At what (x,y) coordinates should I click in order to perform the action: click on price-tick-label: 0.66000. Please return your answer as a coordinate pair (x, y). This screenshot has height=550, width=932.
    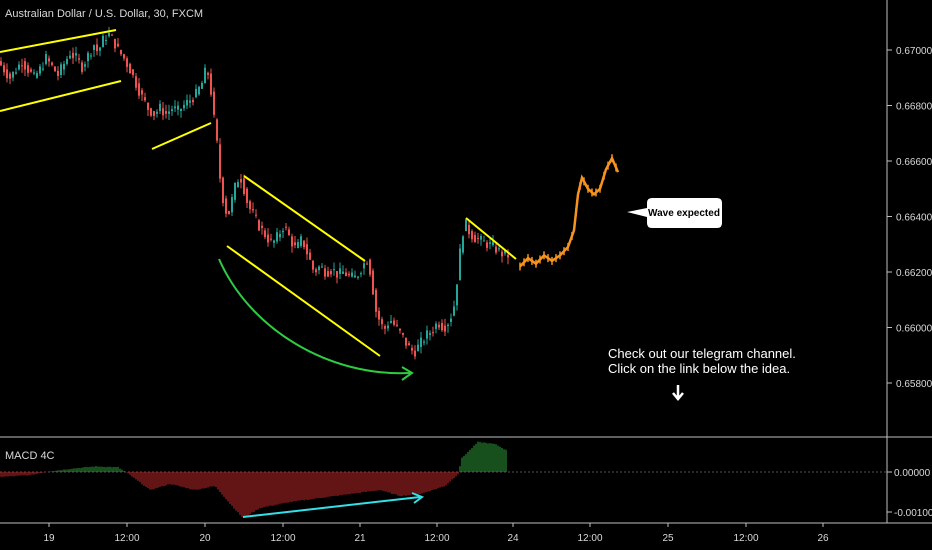
    Looking at the image, I should click on (914, 329).